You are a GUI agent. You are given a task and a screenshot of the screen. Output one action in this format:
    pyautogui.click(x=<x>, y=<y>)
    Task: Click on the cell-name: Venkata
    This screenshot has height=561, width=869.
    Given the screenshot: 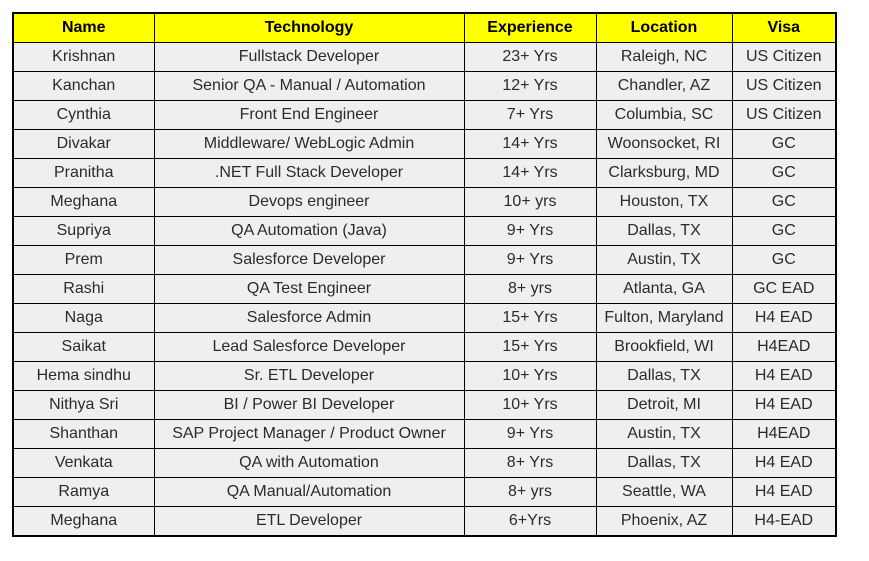 What is the action you would take?
    pyautogui.click(x=83, y=463)
    